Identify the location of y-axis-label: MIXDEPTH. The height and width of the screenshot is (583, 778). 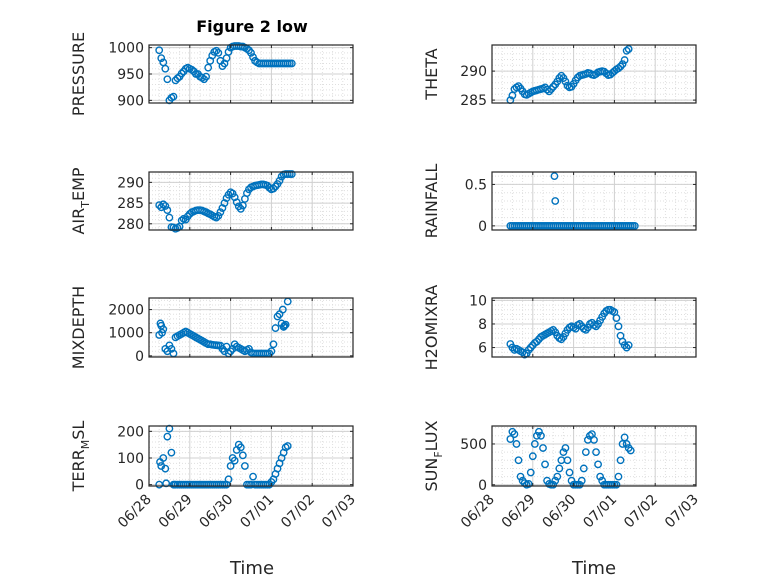
(78, 327).